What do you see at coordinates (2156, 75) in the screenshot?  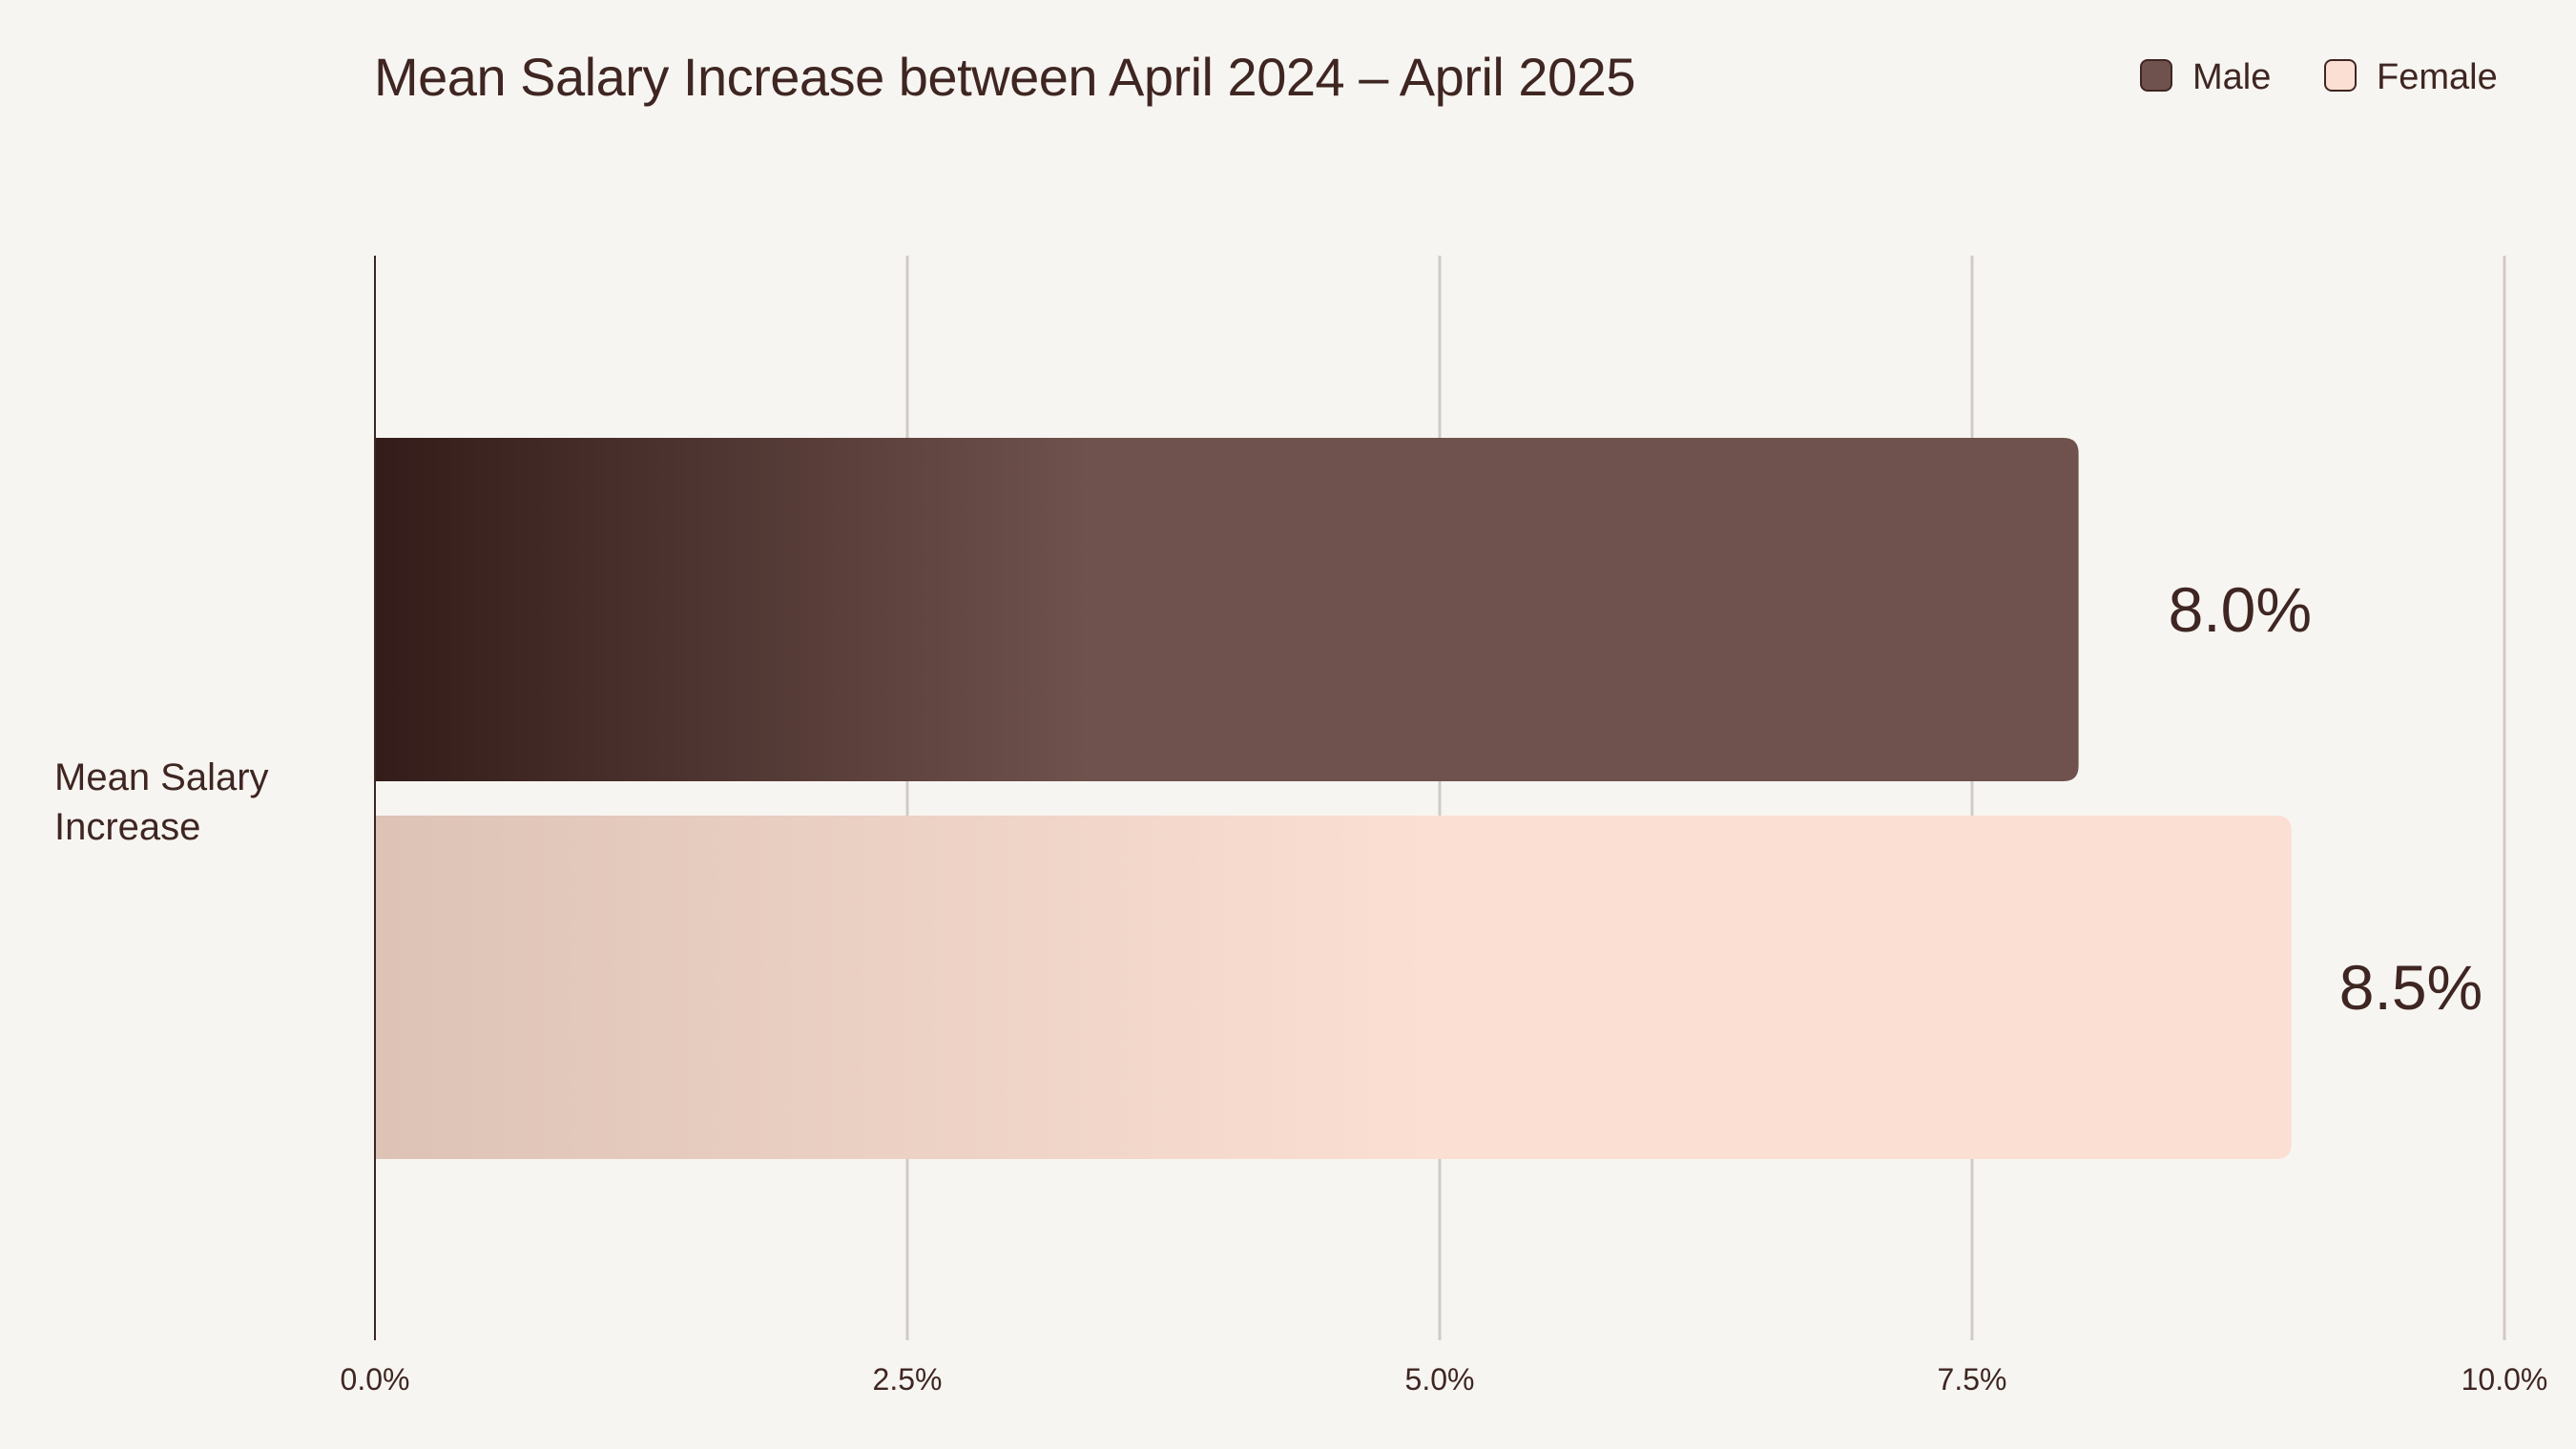 I see `legend-swatch-male` at bounding box center [2156, 75].